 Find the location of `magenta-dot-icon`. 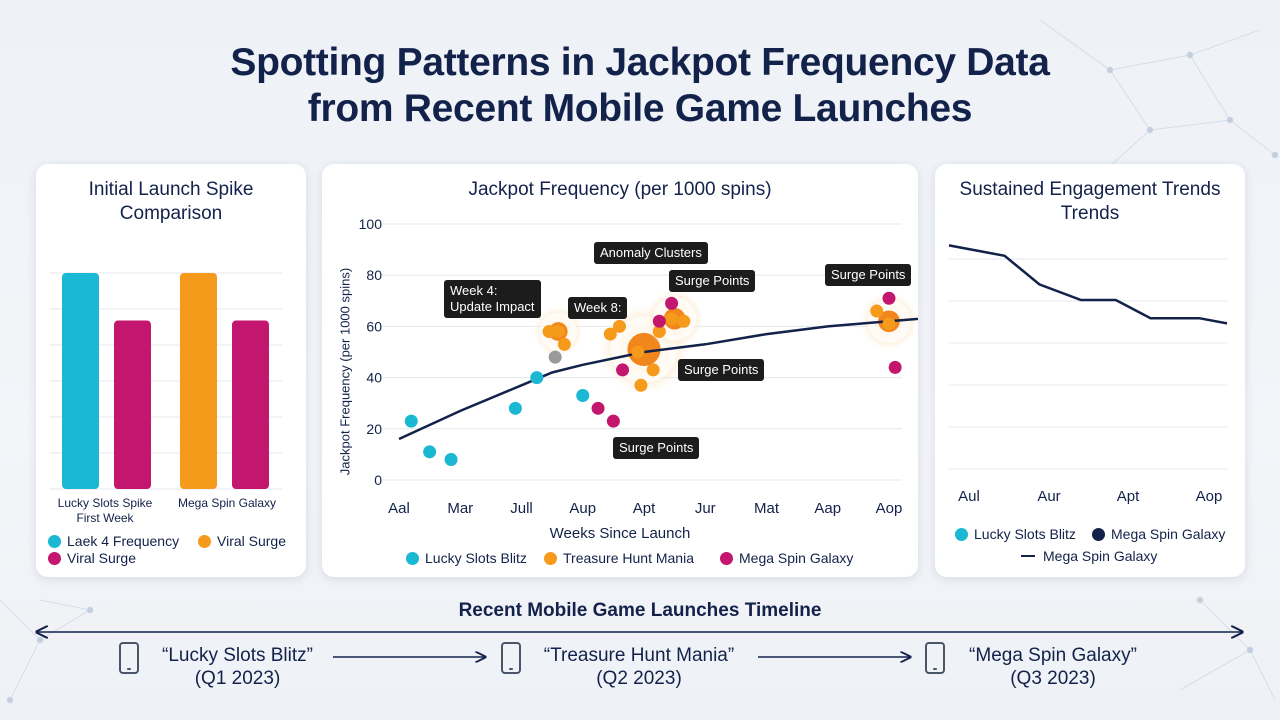

magenta-dot-icon is located at coordinates (726, 558).